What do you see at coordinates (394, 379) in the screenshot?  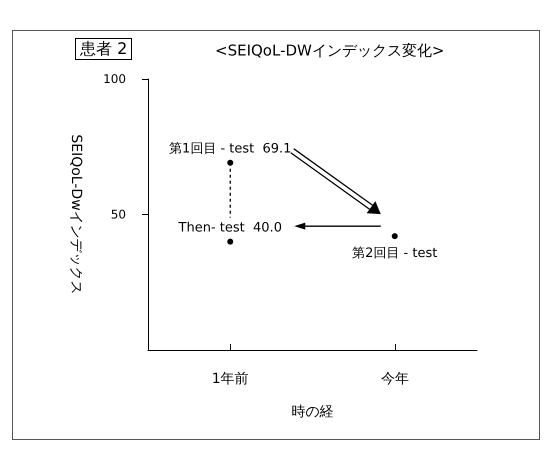 I see `x-tick-label: 今年` at bounding box center [394, 379].